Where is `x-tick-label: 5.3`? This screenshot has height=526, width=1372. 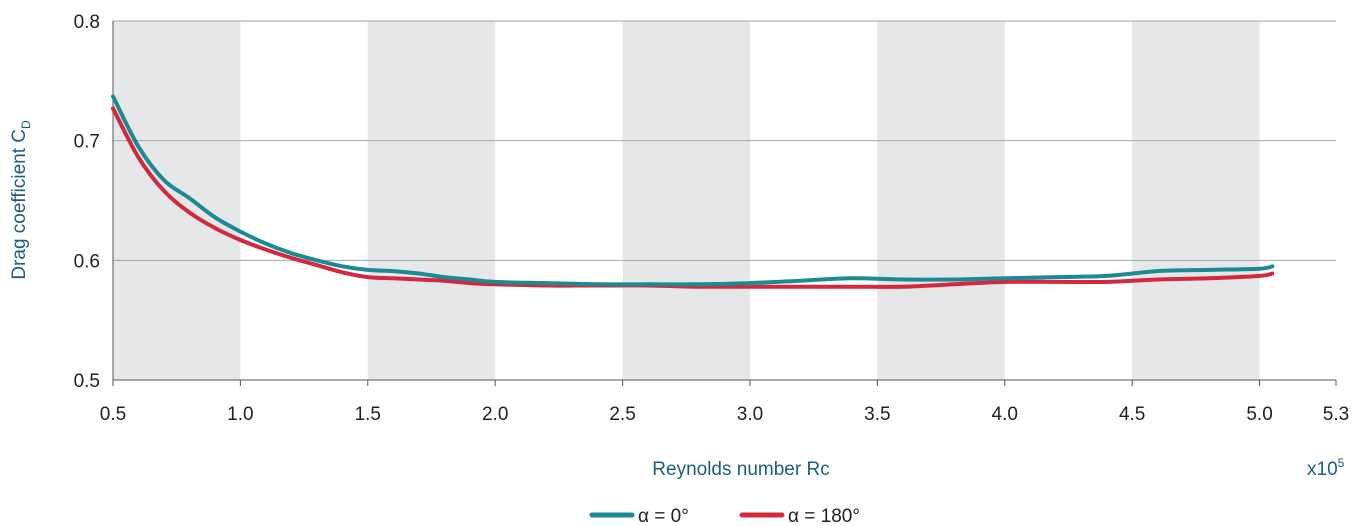 x-tick-label: 5.3 is located at coordinates (1336, 414).